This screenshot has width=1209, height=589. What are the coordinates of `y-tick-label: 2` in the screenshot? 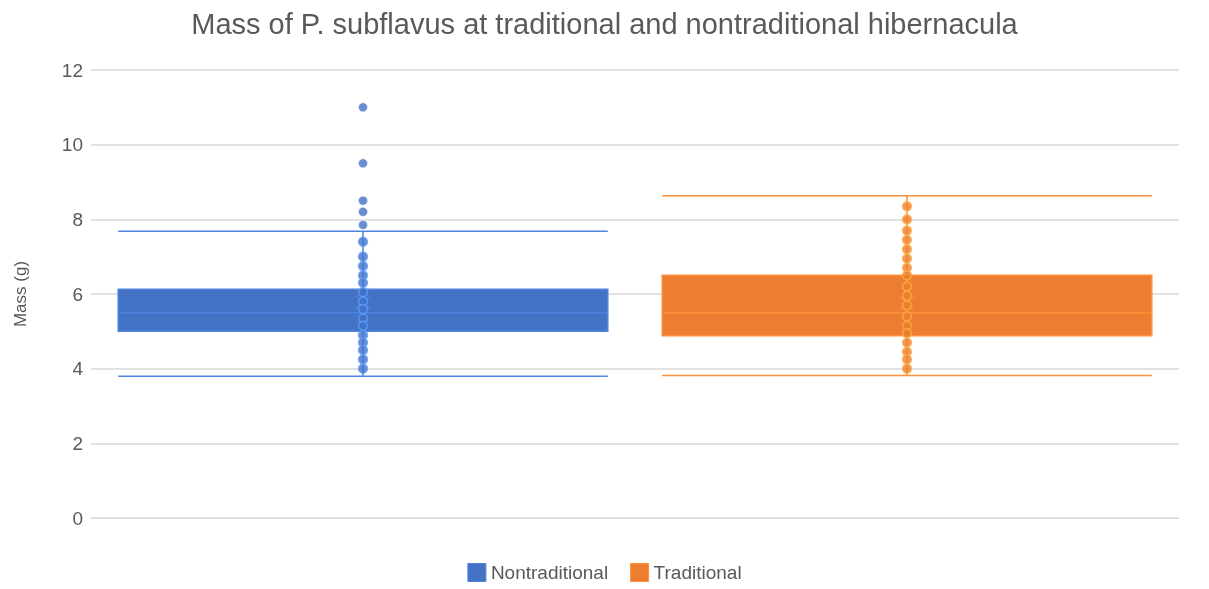 It's located at (77, 443).